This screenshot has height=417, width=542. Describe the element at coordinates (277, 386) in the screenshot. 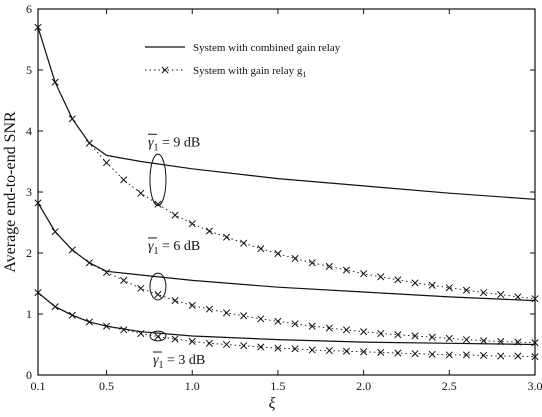

I see `x-tick-label: 1.5` at that location.